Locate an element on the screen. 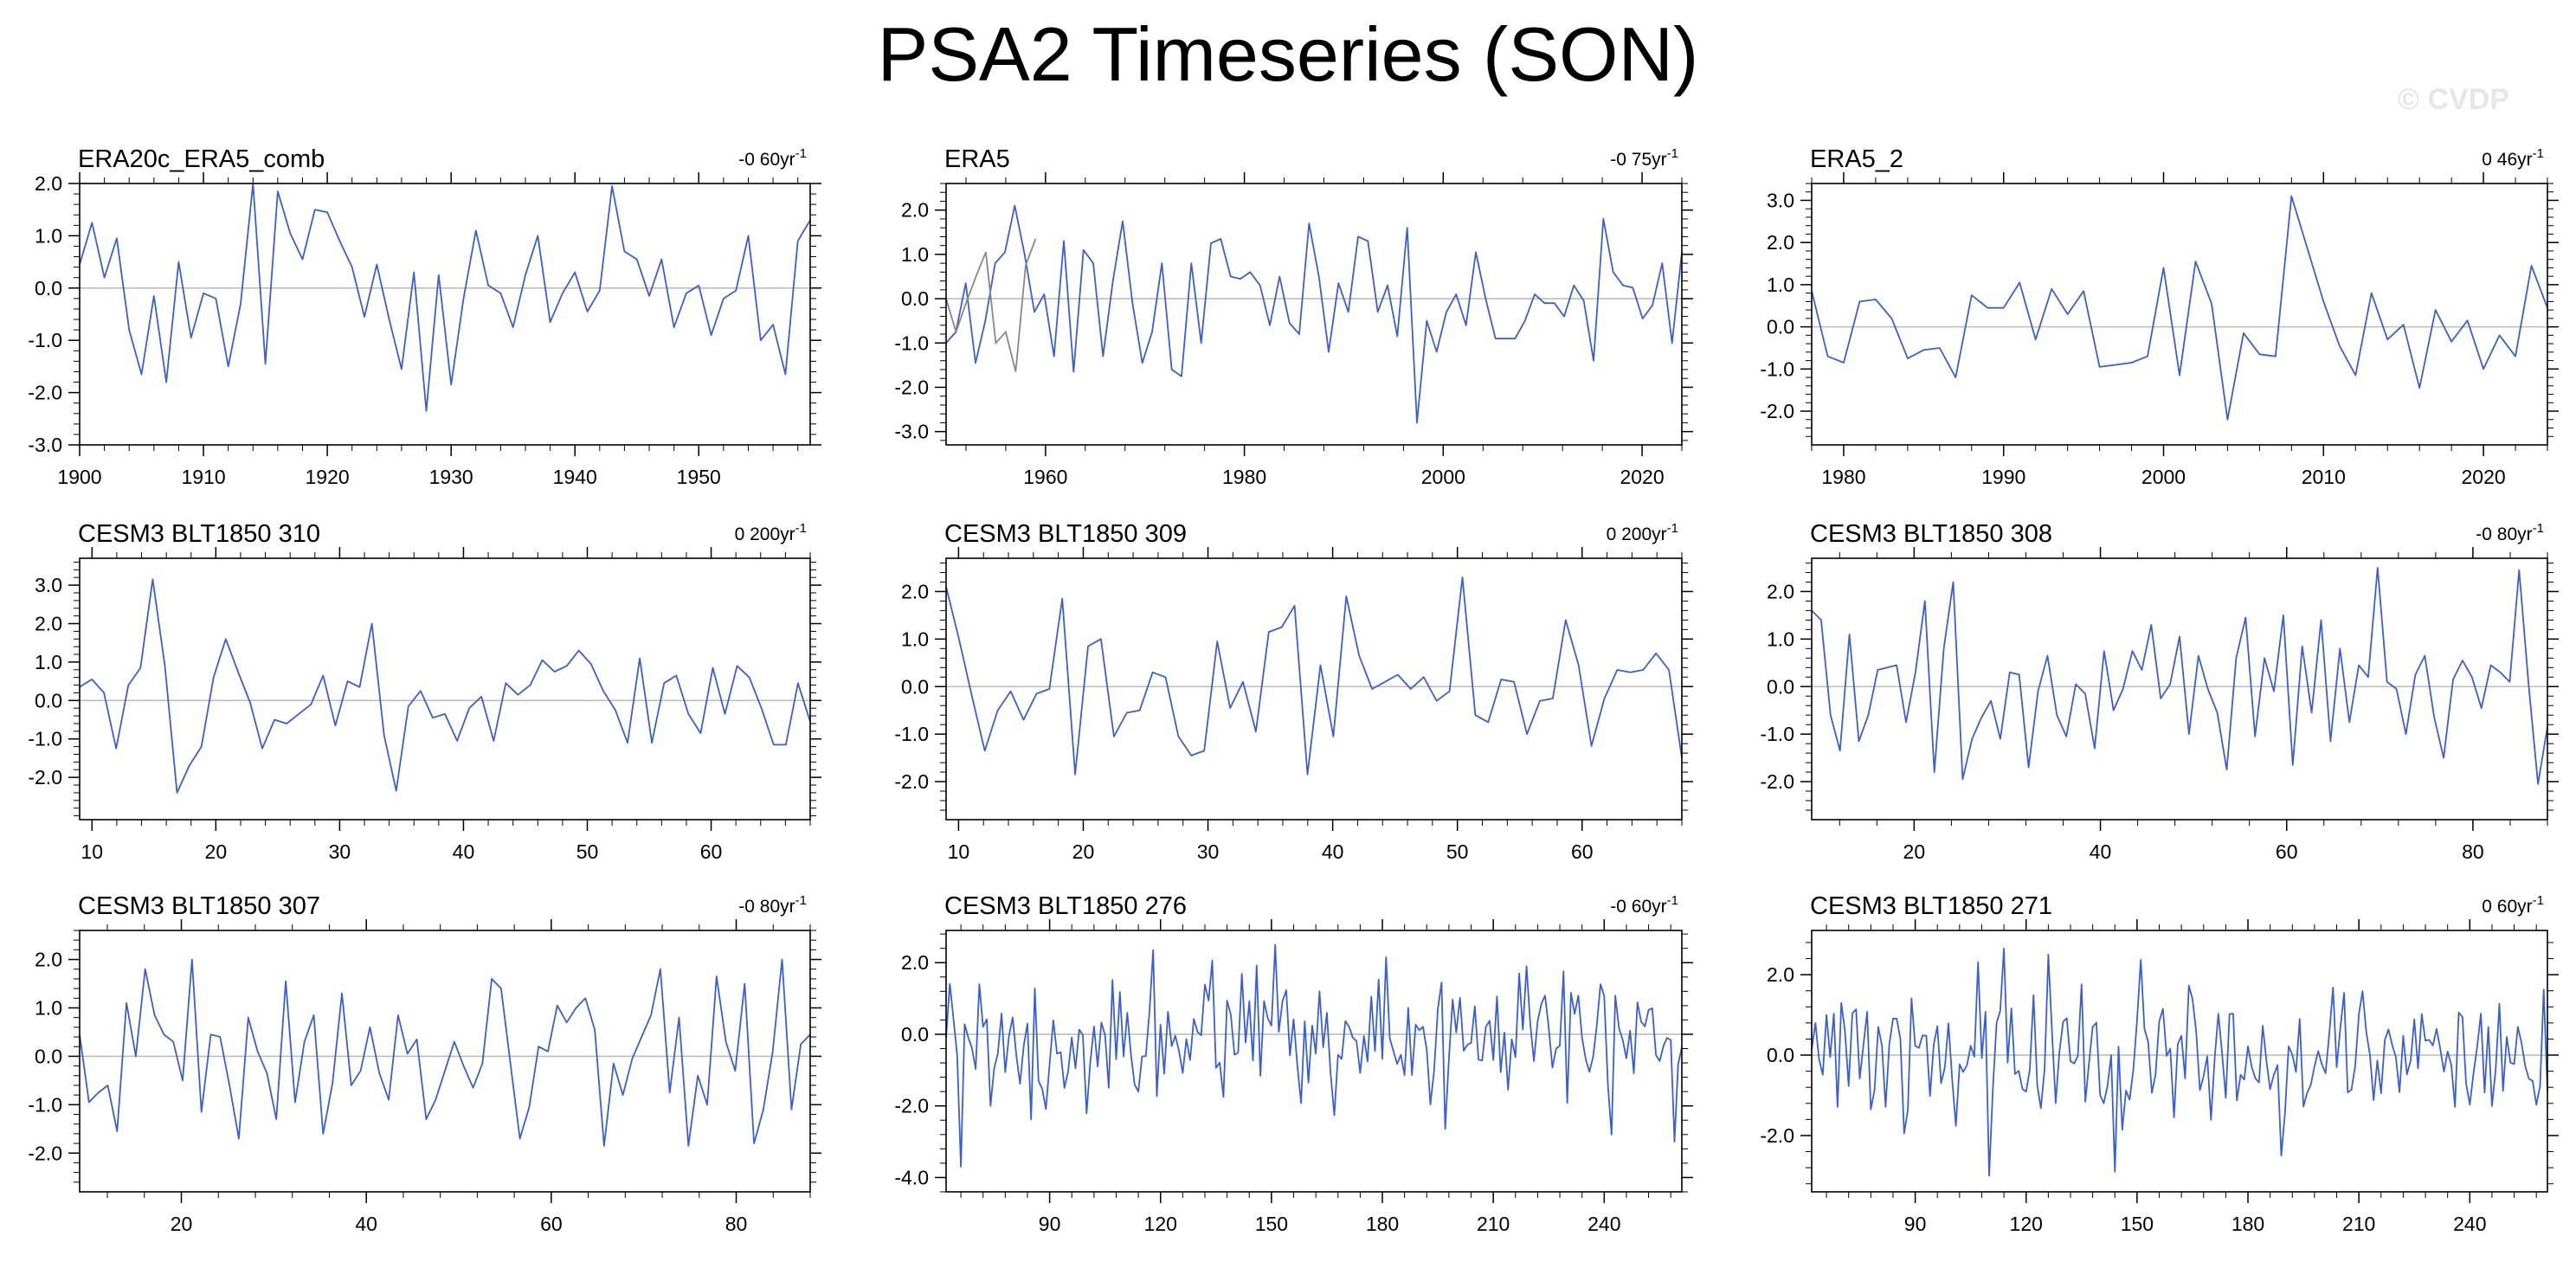 The width and height of the screenshot is (2576, 1268). trend-label: -0 75yr-1 is located at coordinates (1644, 158).